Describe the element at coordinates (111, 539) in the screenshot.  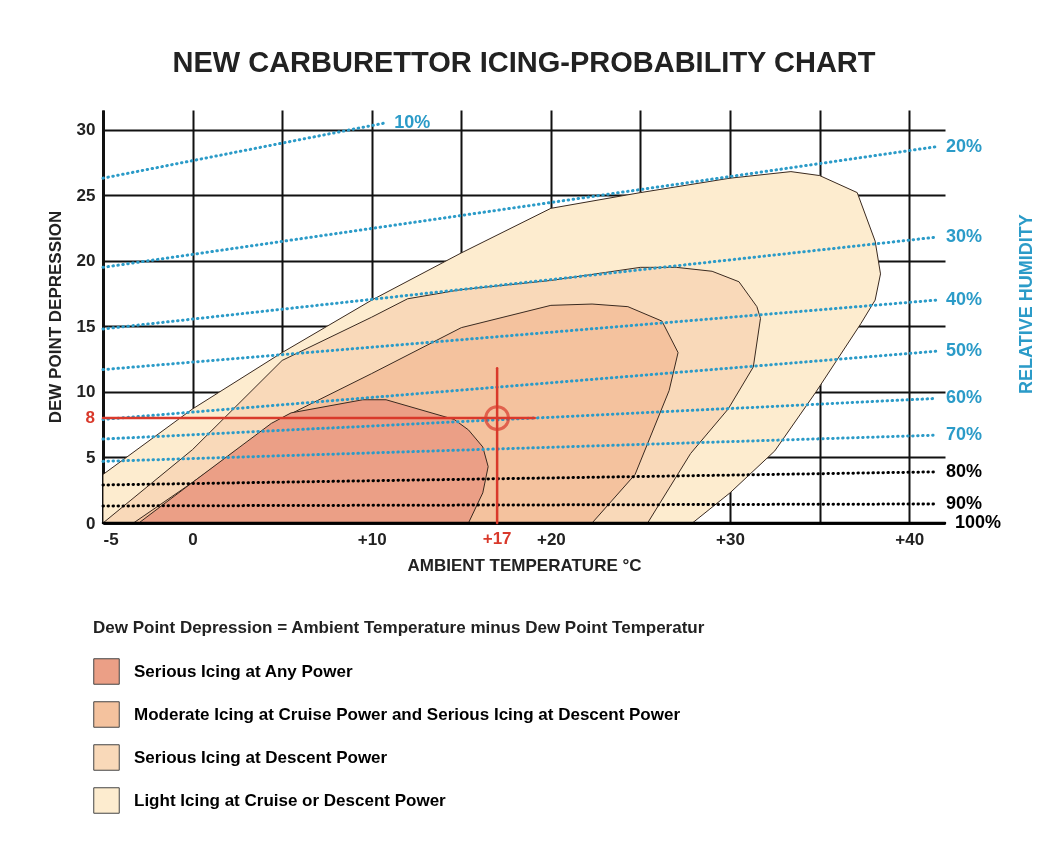
I see `x-tick-label: -5` at that location.